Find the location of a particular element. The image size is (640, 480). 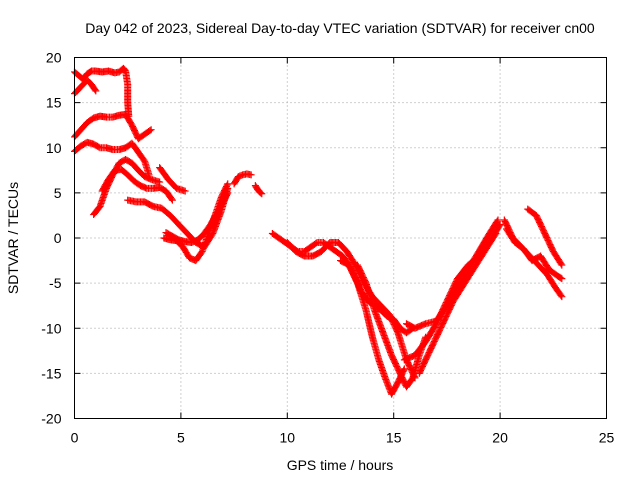

x-tick-labels: 0 5 10 15 20 25 is located at coordinates (343, 438).